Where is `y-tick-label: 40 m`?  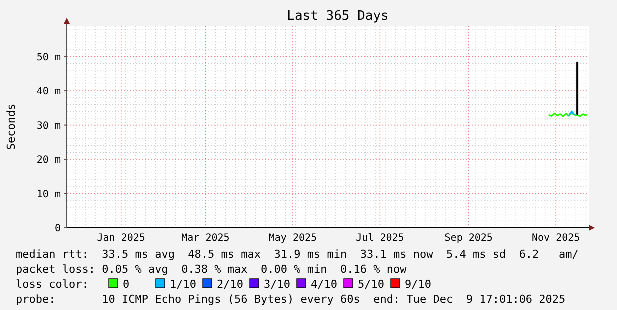 y-tick-label: 40 m is located at coordinates (48, 92).